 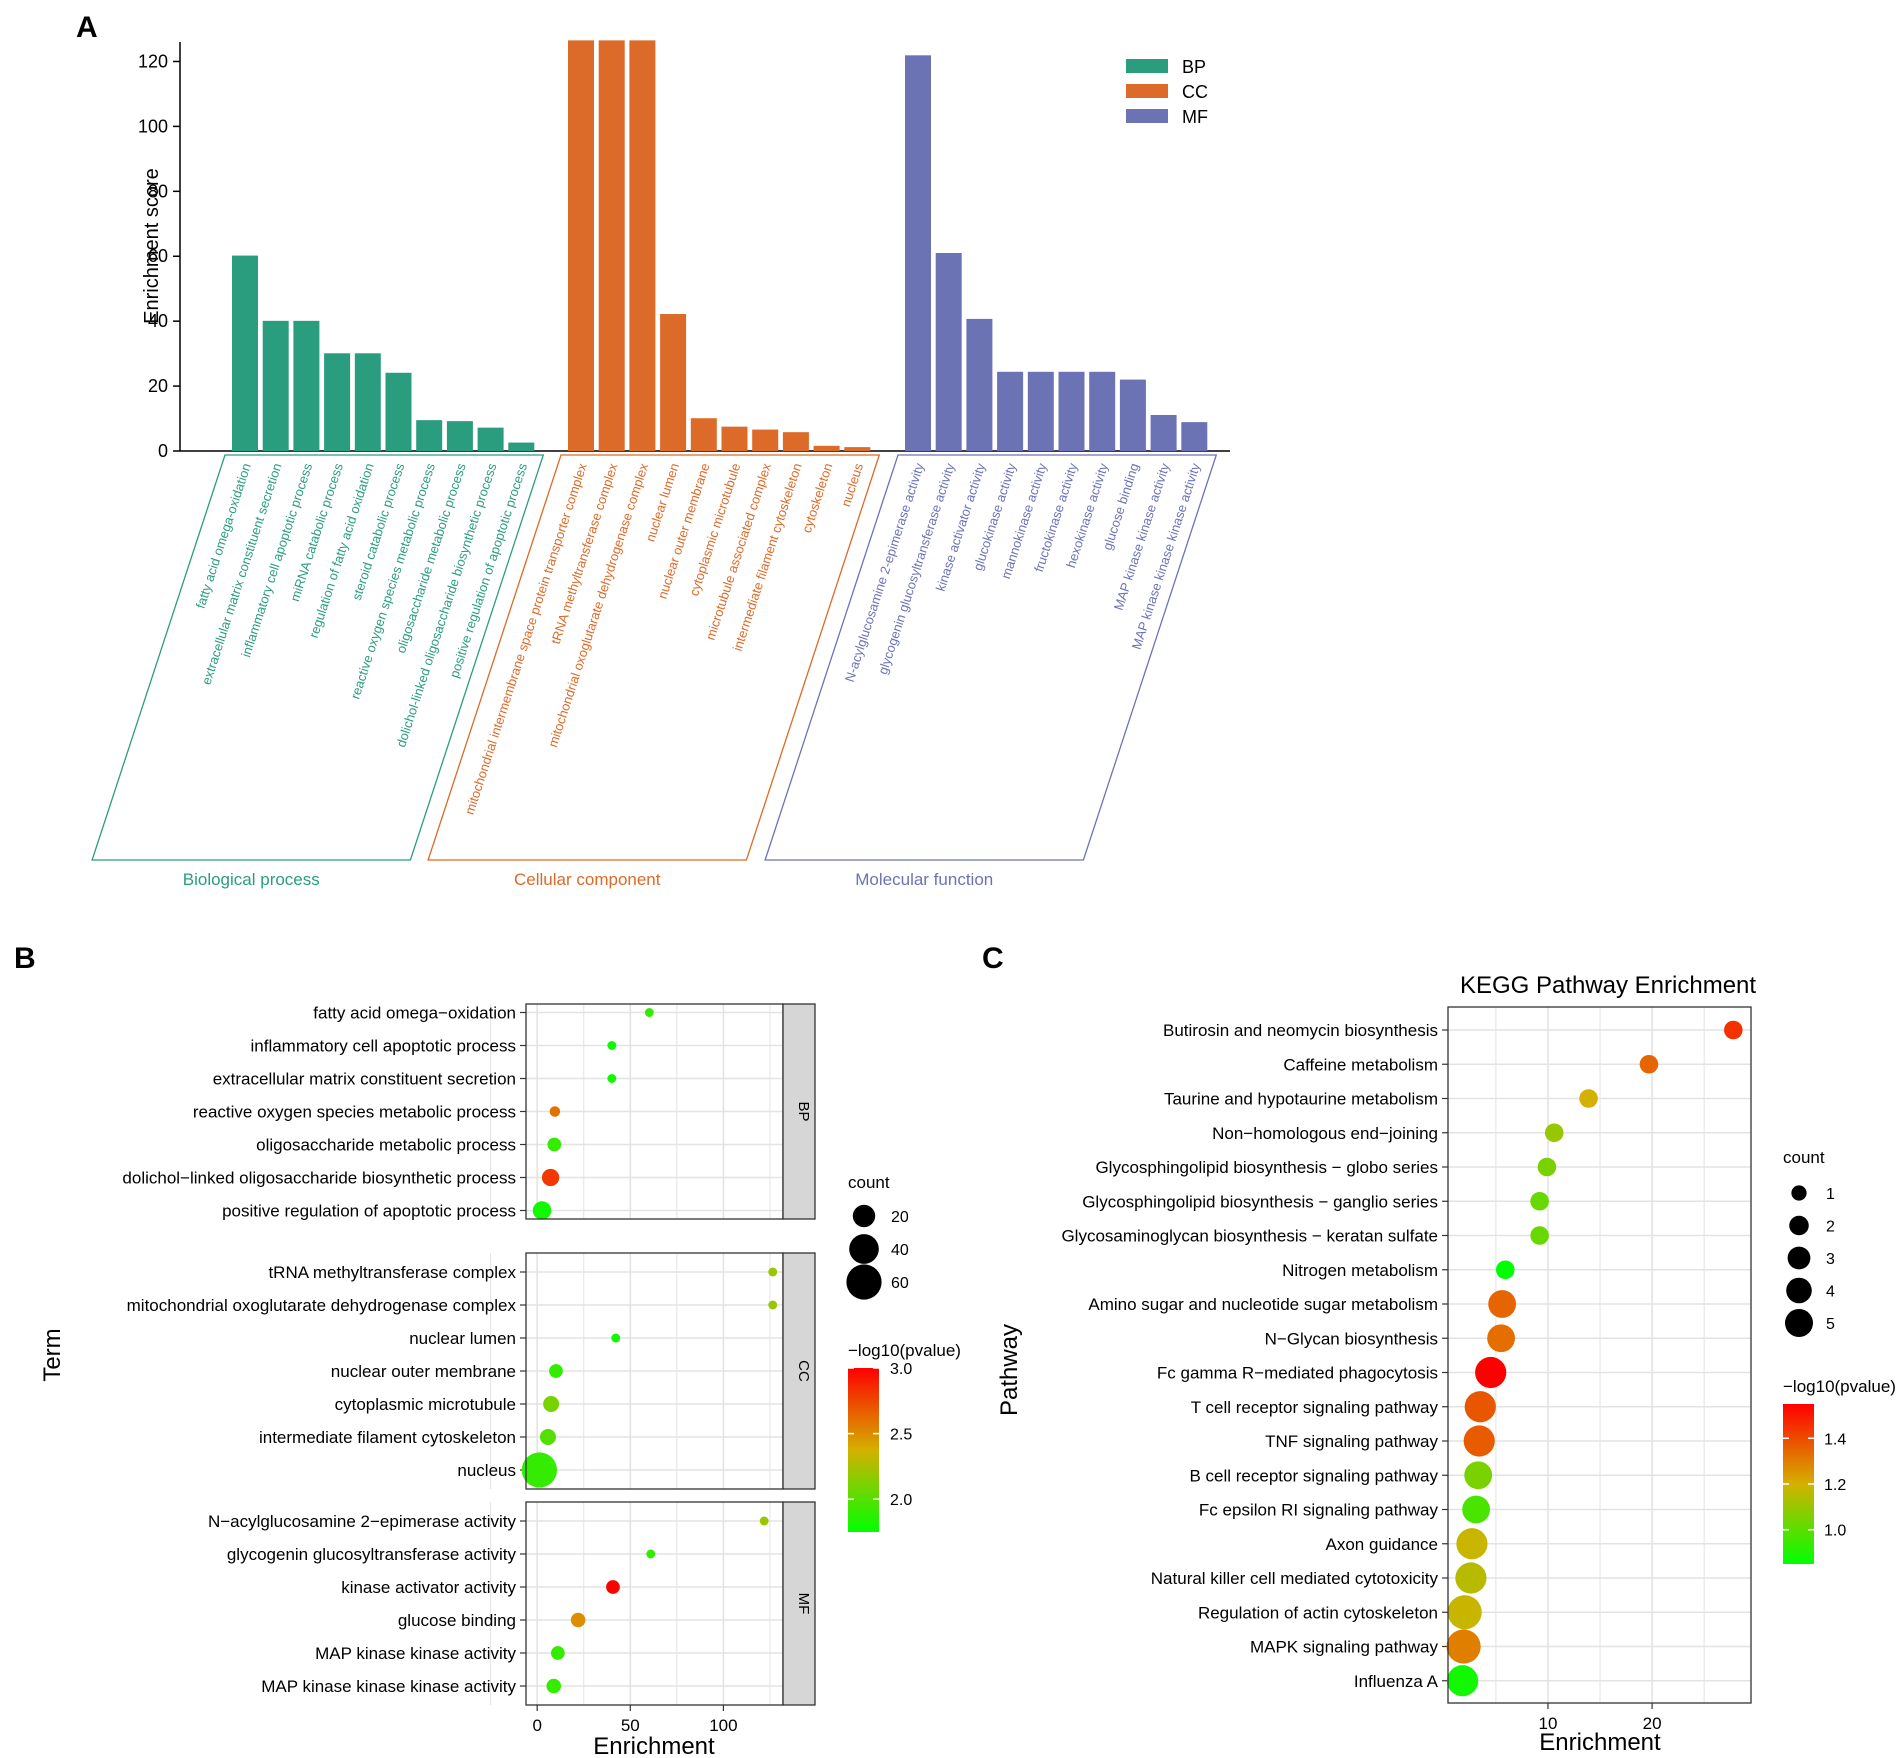 What do you see at coordinates (901, 1369) in the screenshot?
I see `colorbar-tick-label: 3.0` at bounding box center [901, 1369].